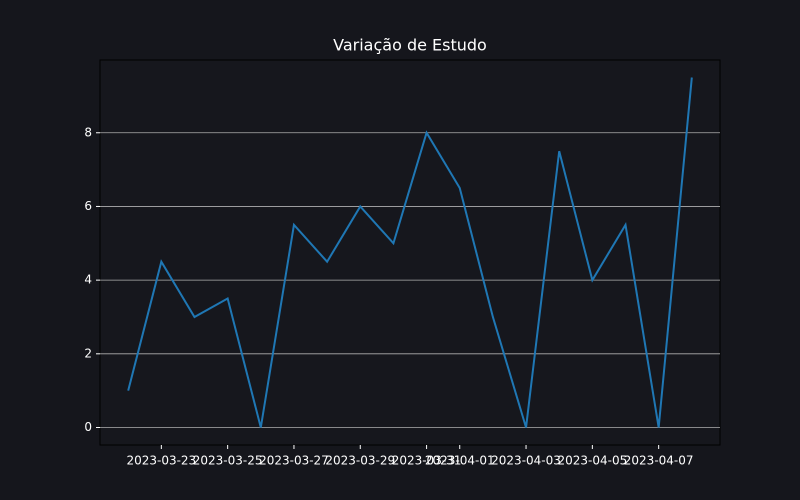 Image resolution: width=800 pixels, height=500 pixels. What do you see at coordinates (410, 45) in the screenshot?
I see `chart-title: Variação de Estudo` at bounding box center [410, 45].